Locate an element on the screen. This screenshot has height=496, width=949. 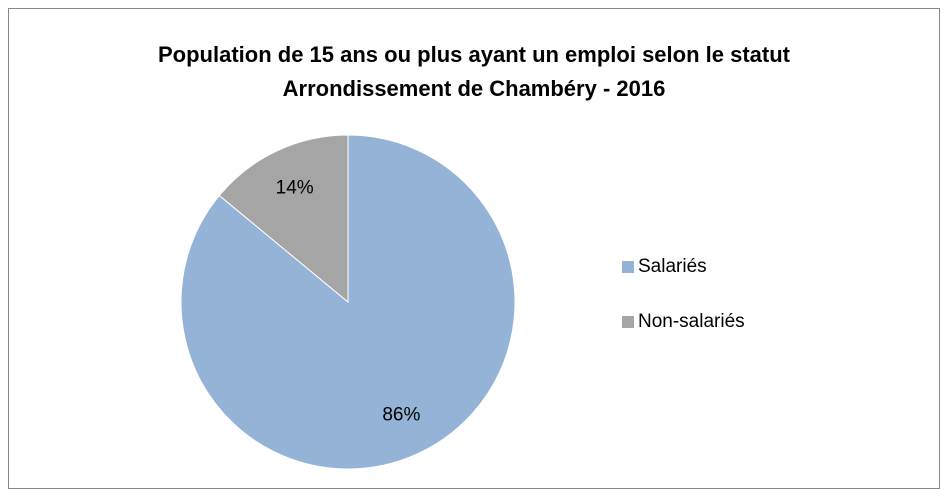
legend-label: Non-salariés is located at coordinates (691, 321).